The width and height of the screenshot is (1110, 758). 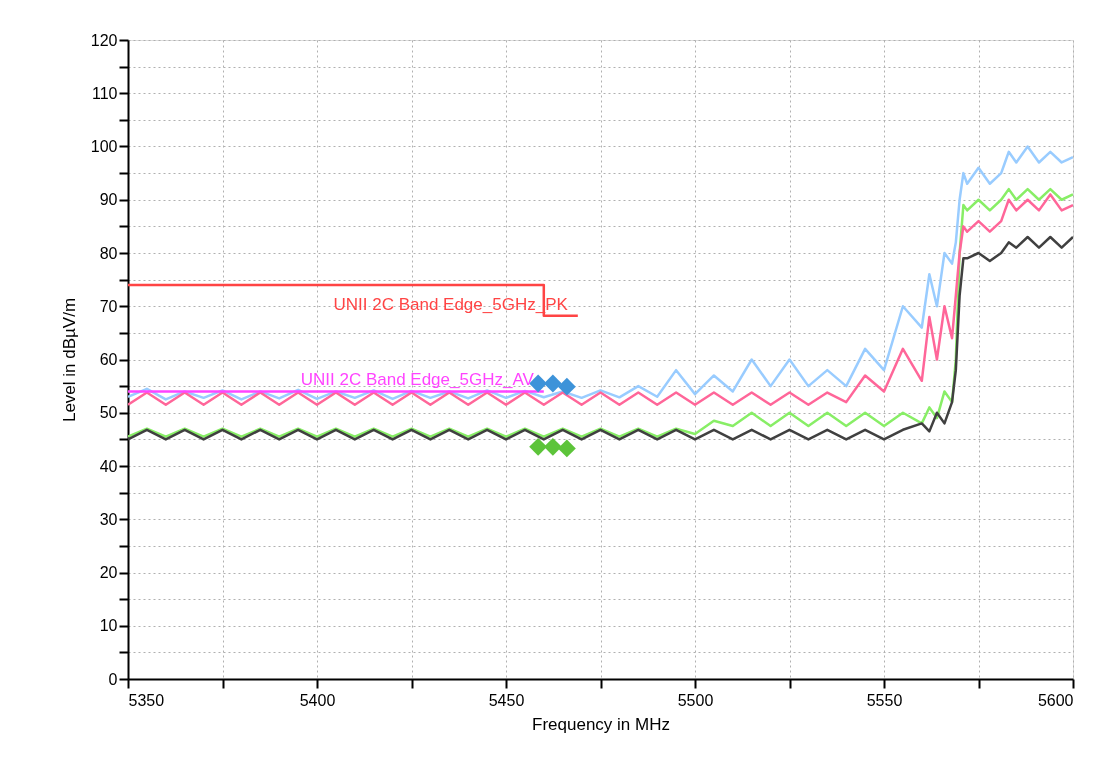 What do you see at coordinates (601, 724) in the screenshot?
I see `x-axis-title: Frequency in MHz` at bounding box center [601, 724].